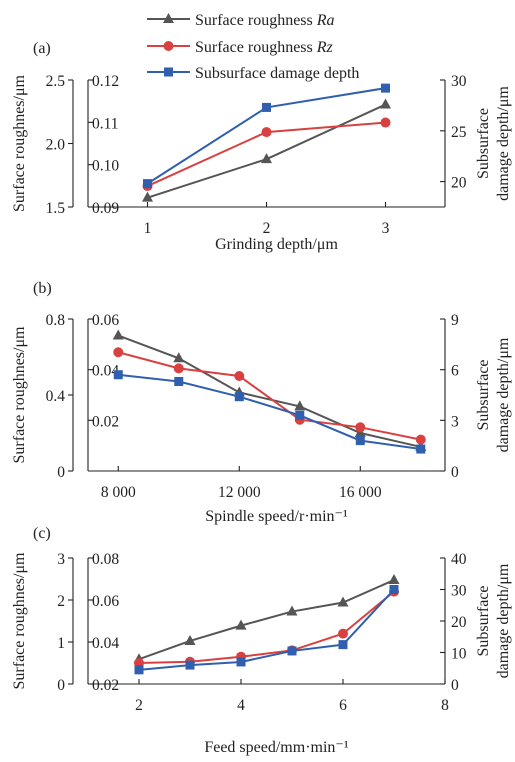  I want to click on x-tick-label: 6, so click(343, 705).